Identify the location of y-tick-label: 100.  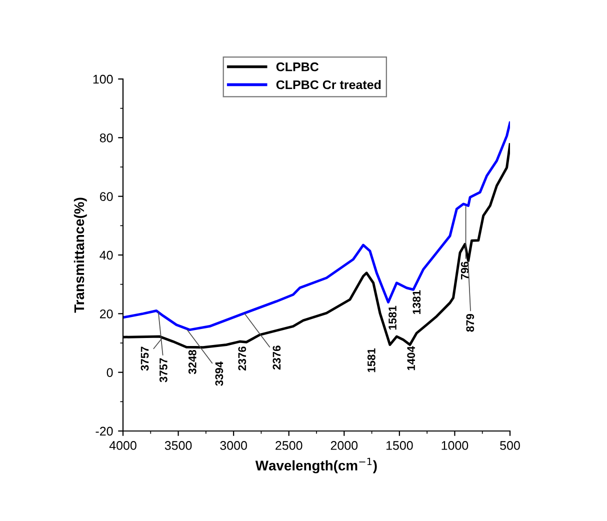
(103, 79).